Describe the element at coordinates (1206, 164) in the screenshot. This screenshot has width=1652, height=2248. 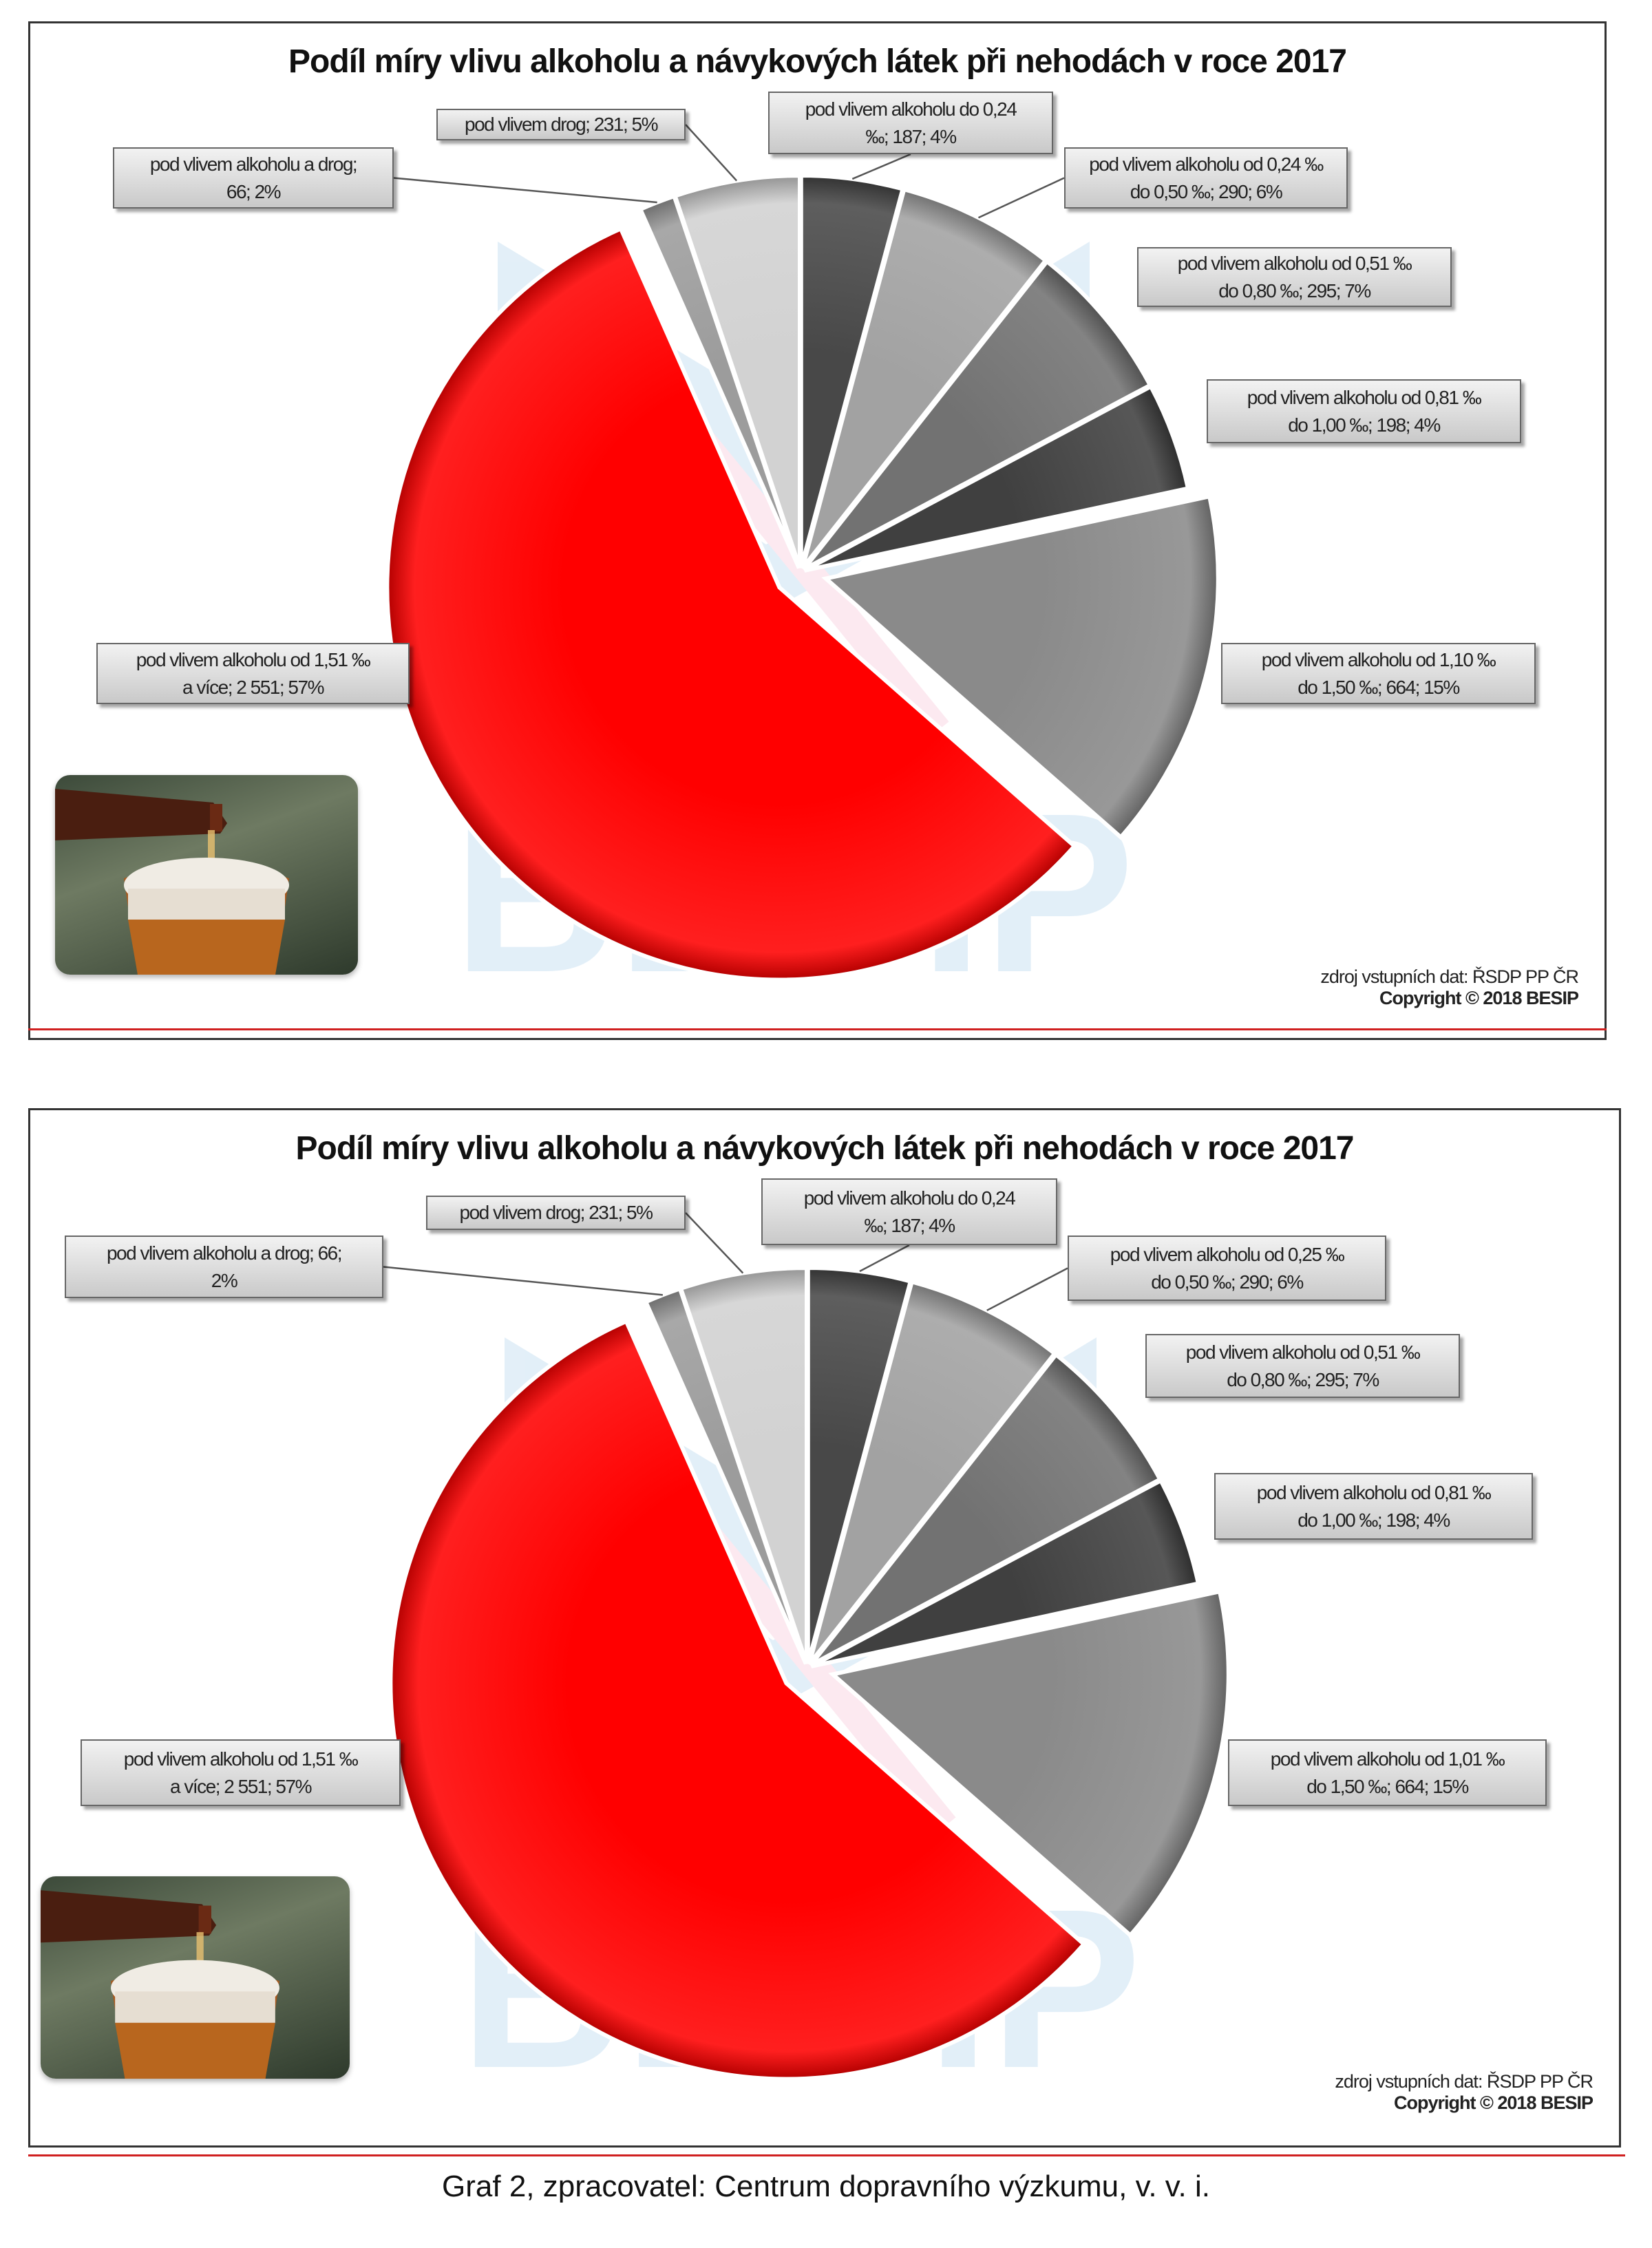
I see `data-label-line: pod vlivem alkoholu od 0,24 ‰` at that location.